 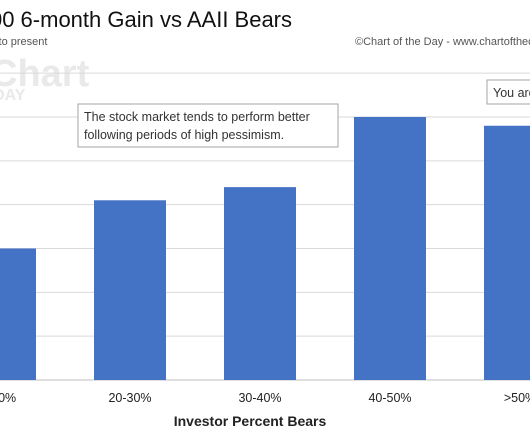 I want to click on x-tick-label: 20-30%, so click(x=129, y=398).